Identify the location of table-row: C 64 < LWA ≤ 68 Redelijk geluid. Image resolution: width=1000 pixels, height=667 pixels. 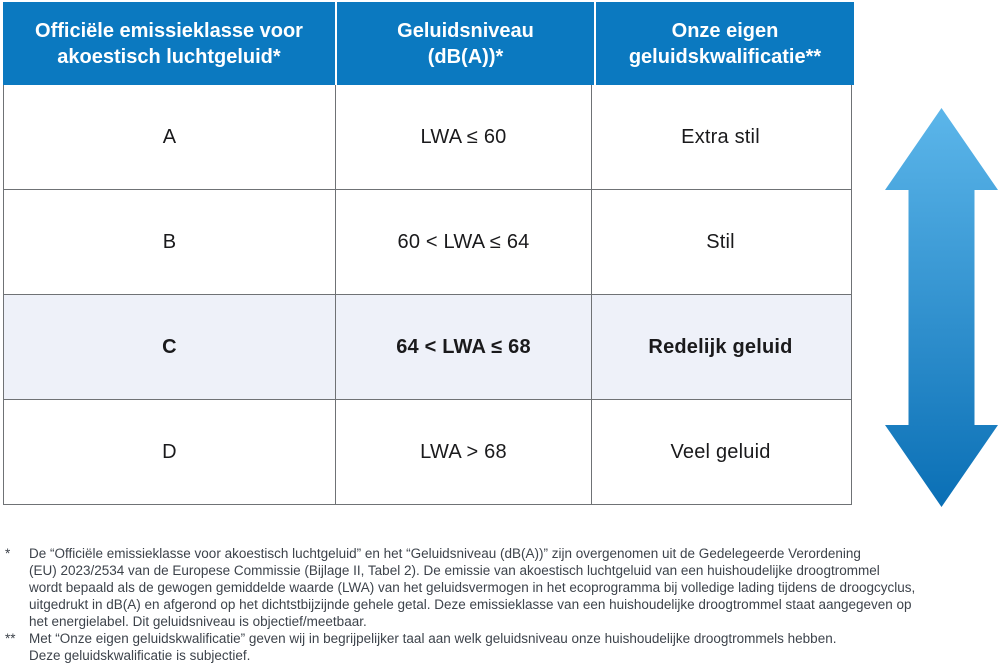
(427, 346).